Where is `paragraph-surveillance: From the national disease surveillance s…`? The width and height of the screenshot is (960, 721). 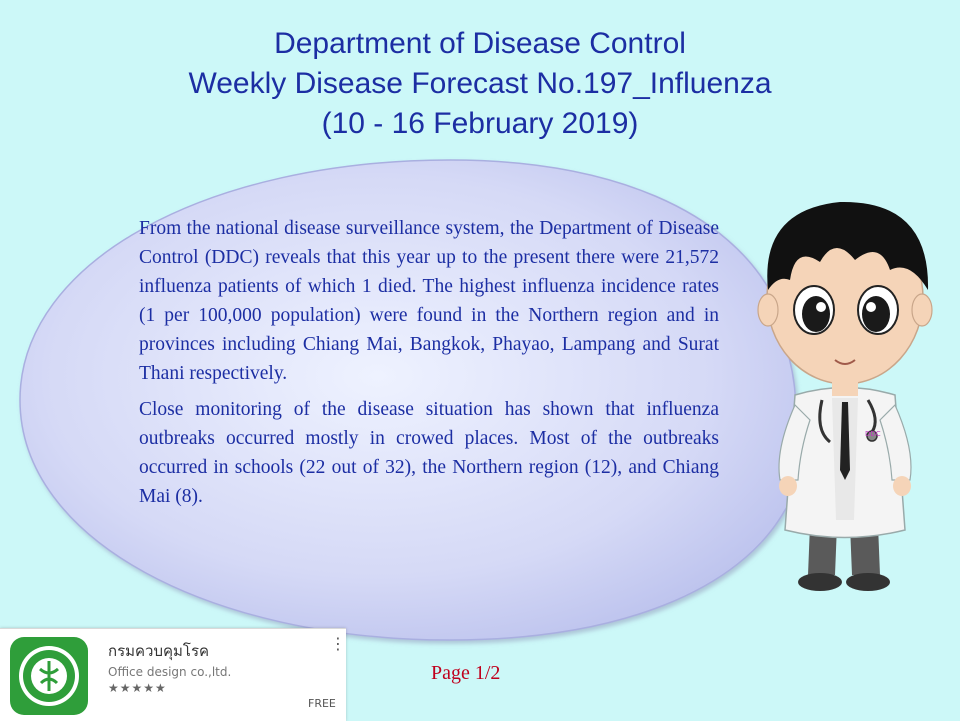 paragraph-surveillance: From the national disease surveillance s… is located at coordinates (429, 301).